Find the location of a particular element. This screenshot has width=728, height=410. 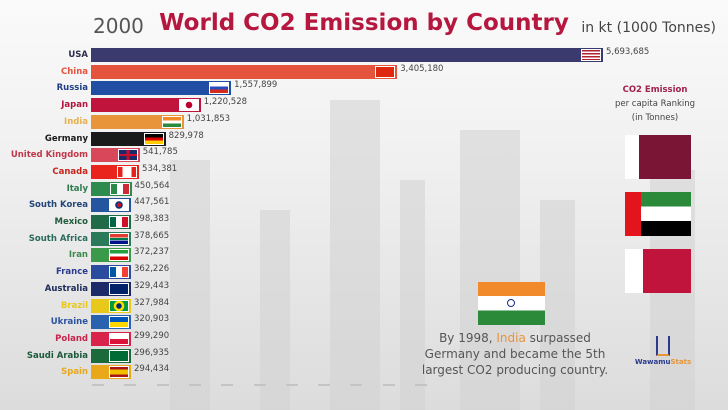

value-label: 294,434 is located at coordinates (152, 369).